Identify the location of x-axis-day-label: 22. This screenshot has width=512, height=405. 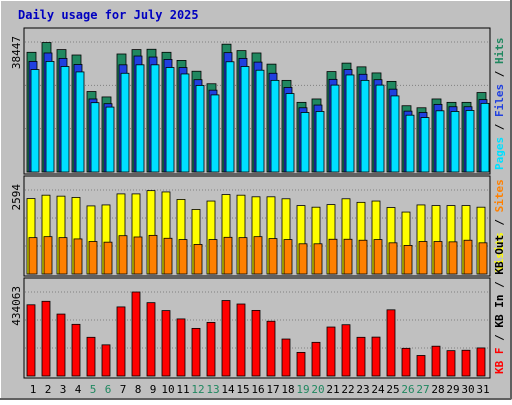
(347, 389).